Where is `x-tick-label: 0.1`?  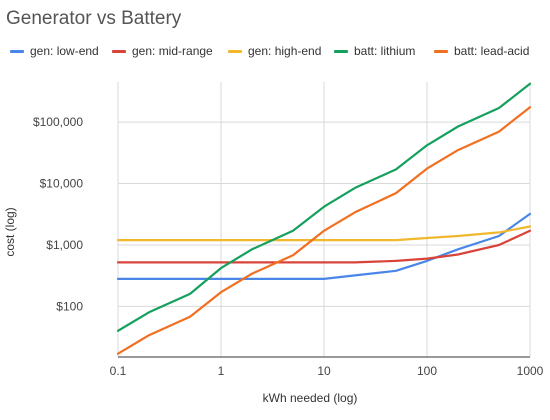 x-tick-label: 0.1 is located at coordinates (118, 371).